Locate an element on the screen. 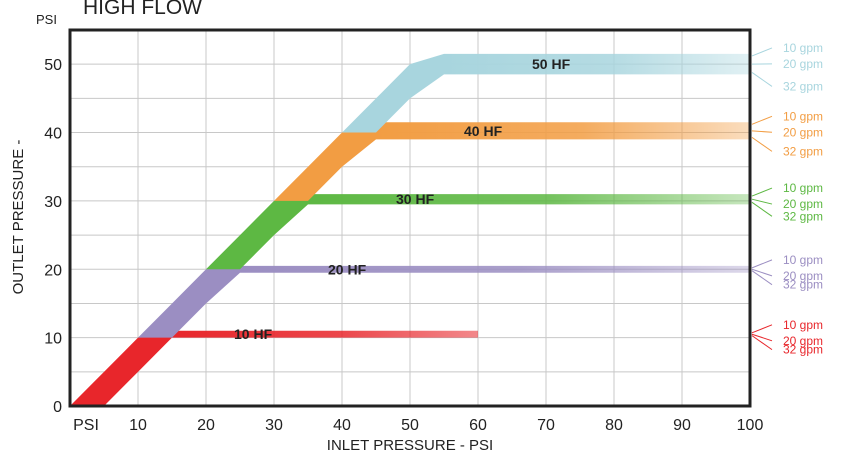 This screenshot has height=462, width=853. x-tick-label: 60 is located at coordinates (478, 425).